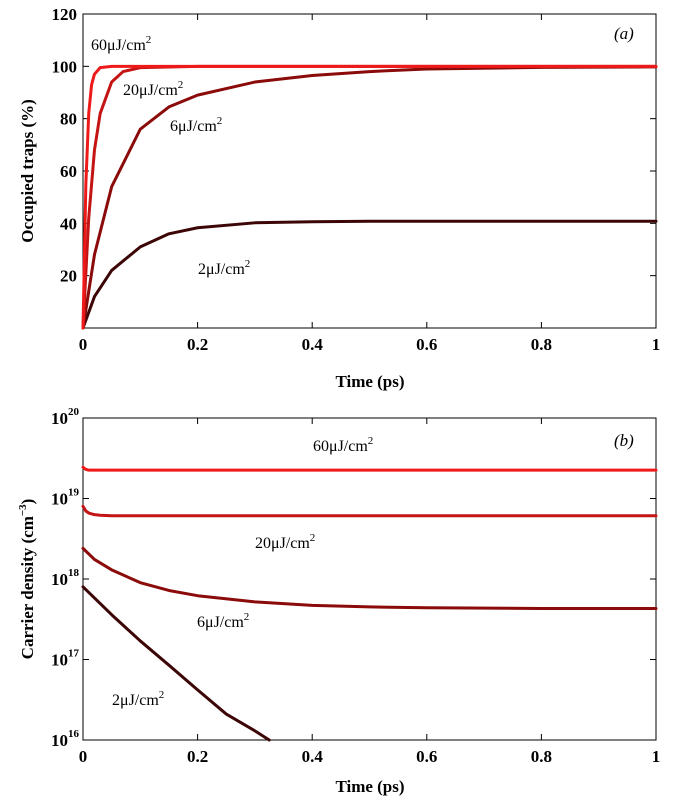 The height and width of the screenshot is (799, 674). Describe the element at coordinates (541, 344) in the screenshot. I see `panel-a-x-tick-label: 0.8` at that location.